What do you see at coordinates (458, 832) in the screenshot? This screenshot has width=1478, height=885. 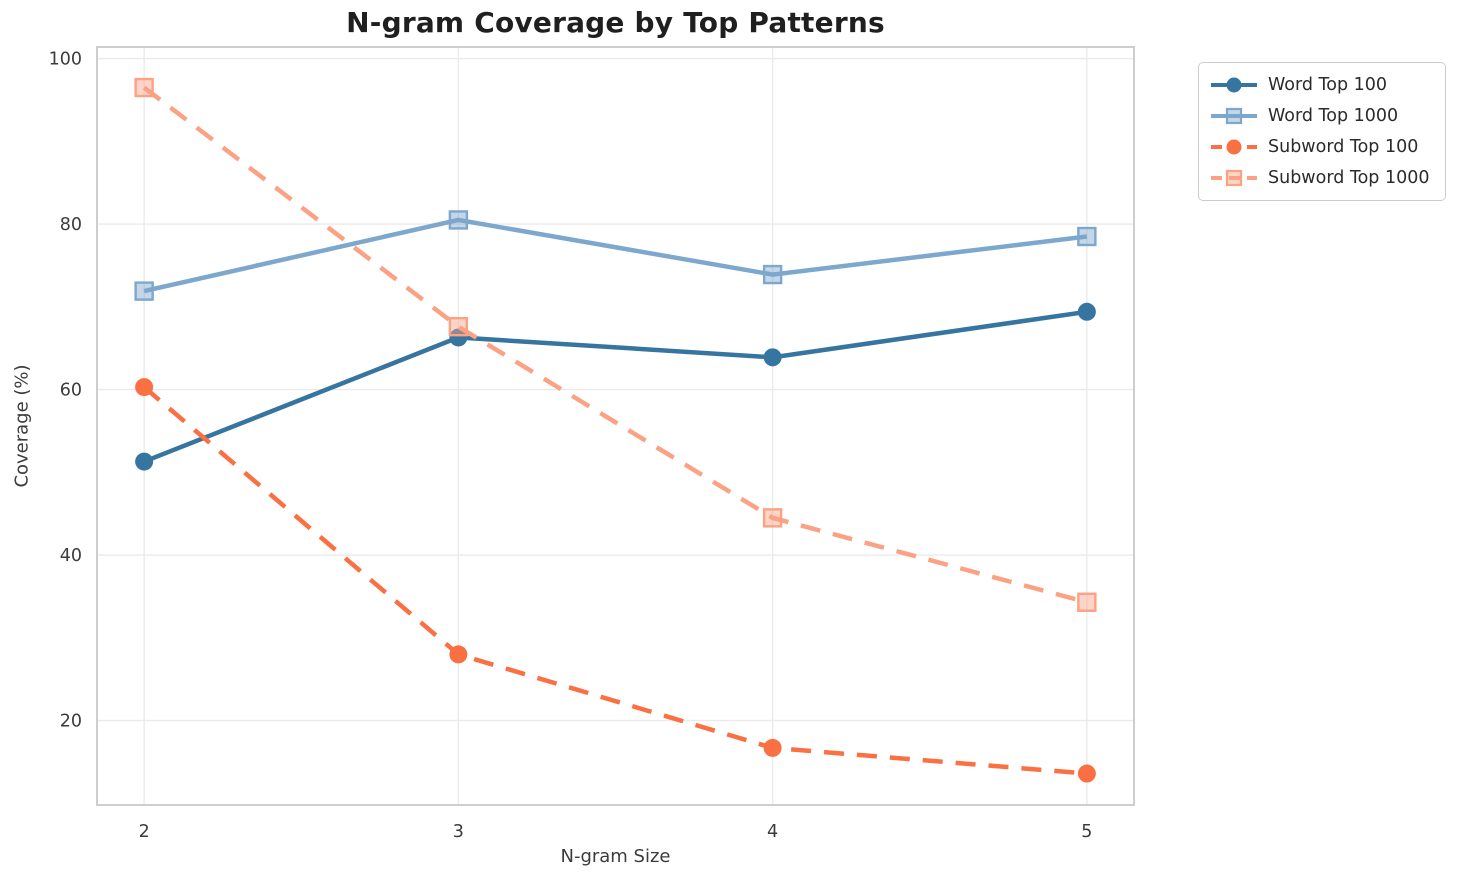 I see `x-tick-label: 3` at bounding box center [458, 832].